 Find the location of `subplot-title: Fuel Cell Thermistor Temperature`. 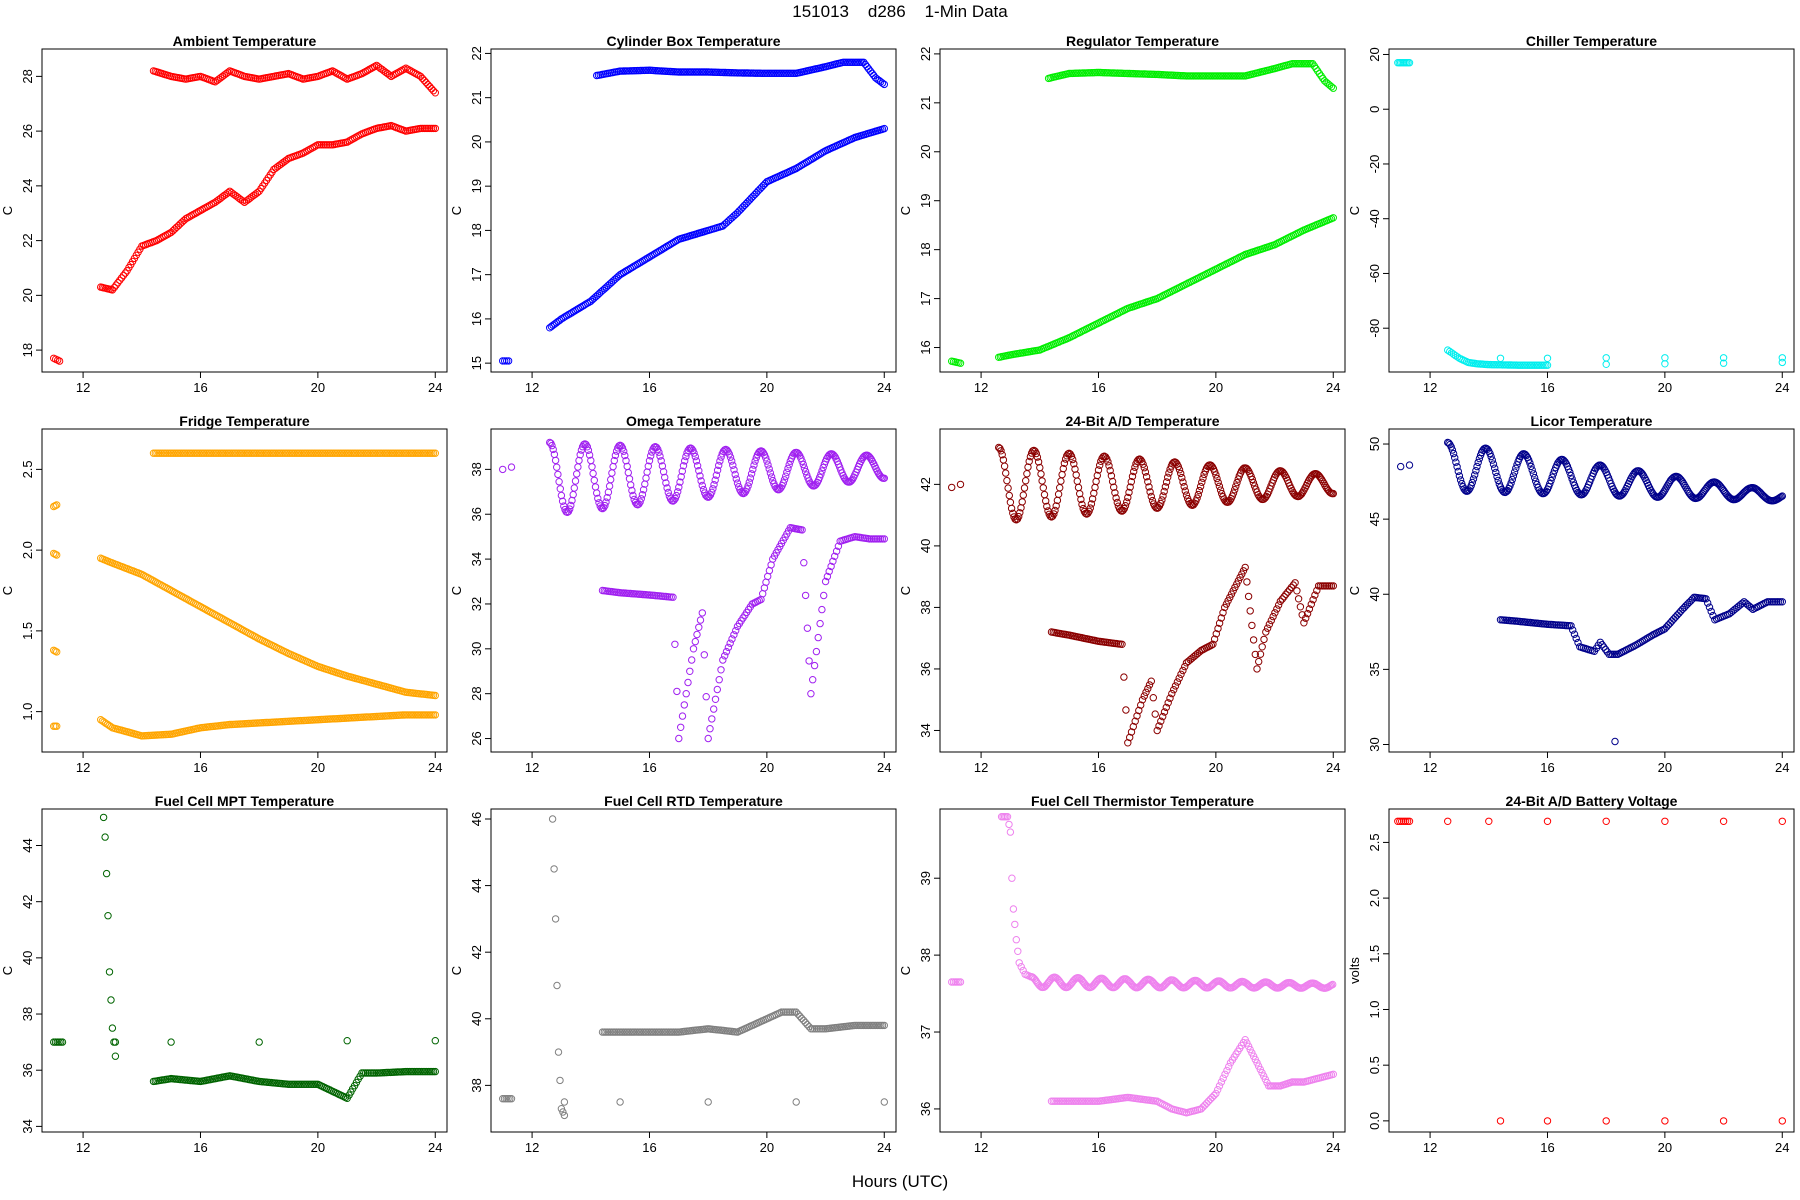

subplot-title: Fuel Cell Thermistor Temperature is located at coordinates (1142, 801).